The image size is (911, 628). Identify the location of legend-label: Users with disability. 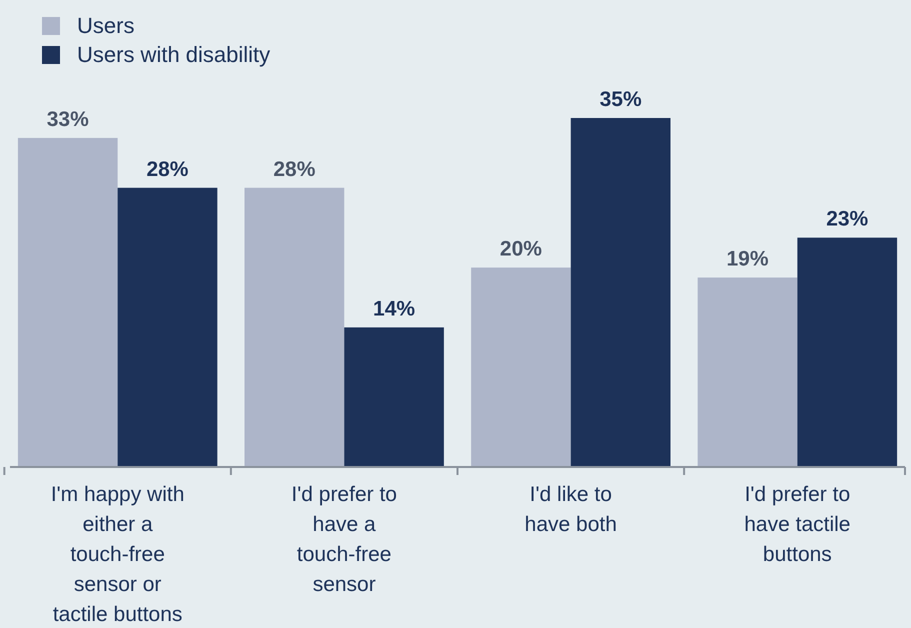
(173, 54).